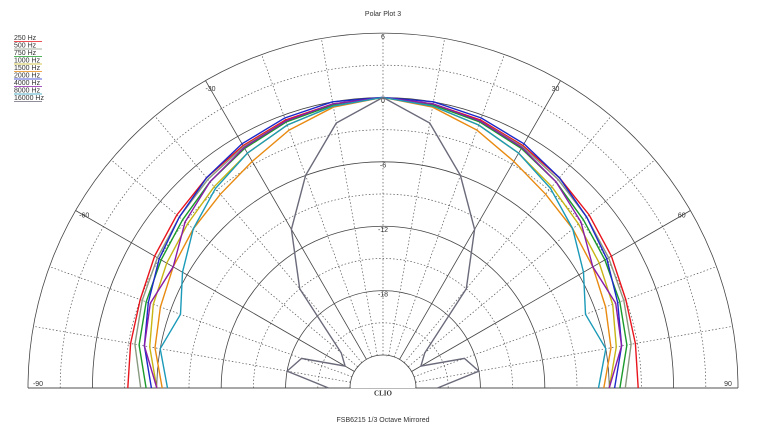  What do you see at coordinates (728, 384) in the screenshot?
I see `theta-tick-label: 90` at bounding box center [728, 384].